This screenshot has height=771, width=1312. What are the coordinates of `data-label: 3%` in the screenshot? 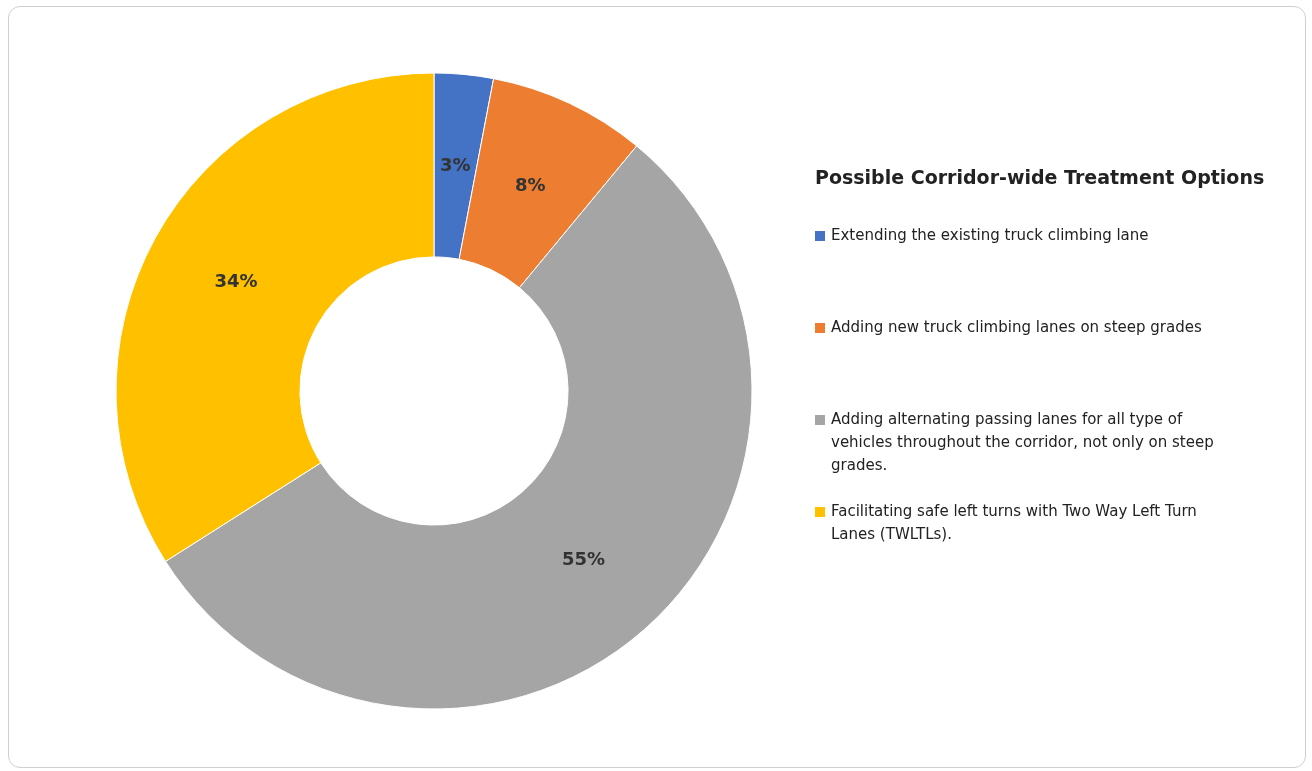 It's located at (455, 164).